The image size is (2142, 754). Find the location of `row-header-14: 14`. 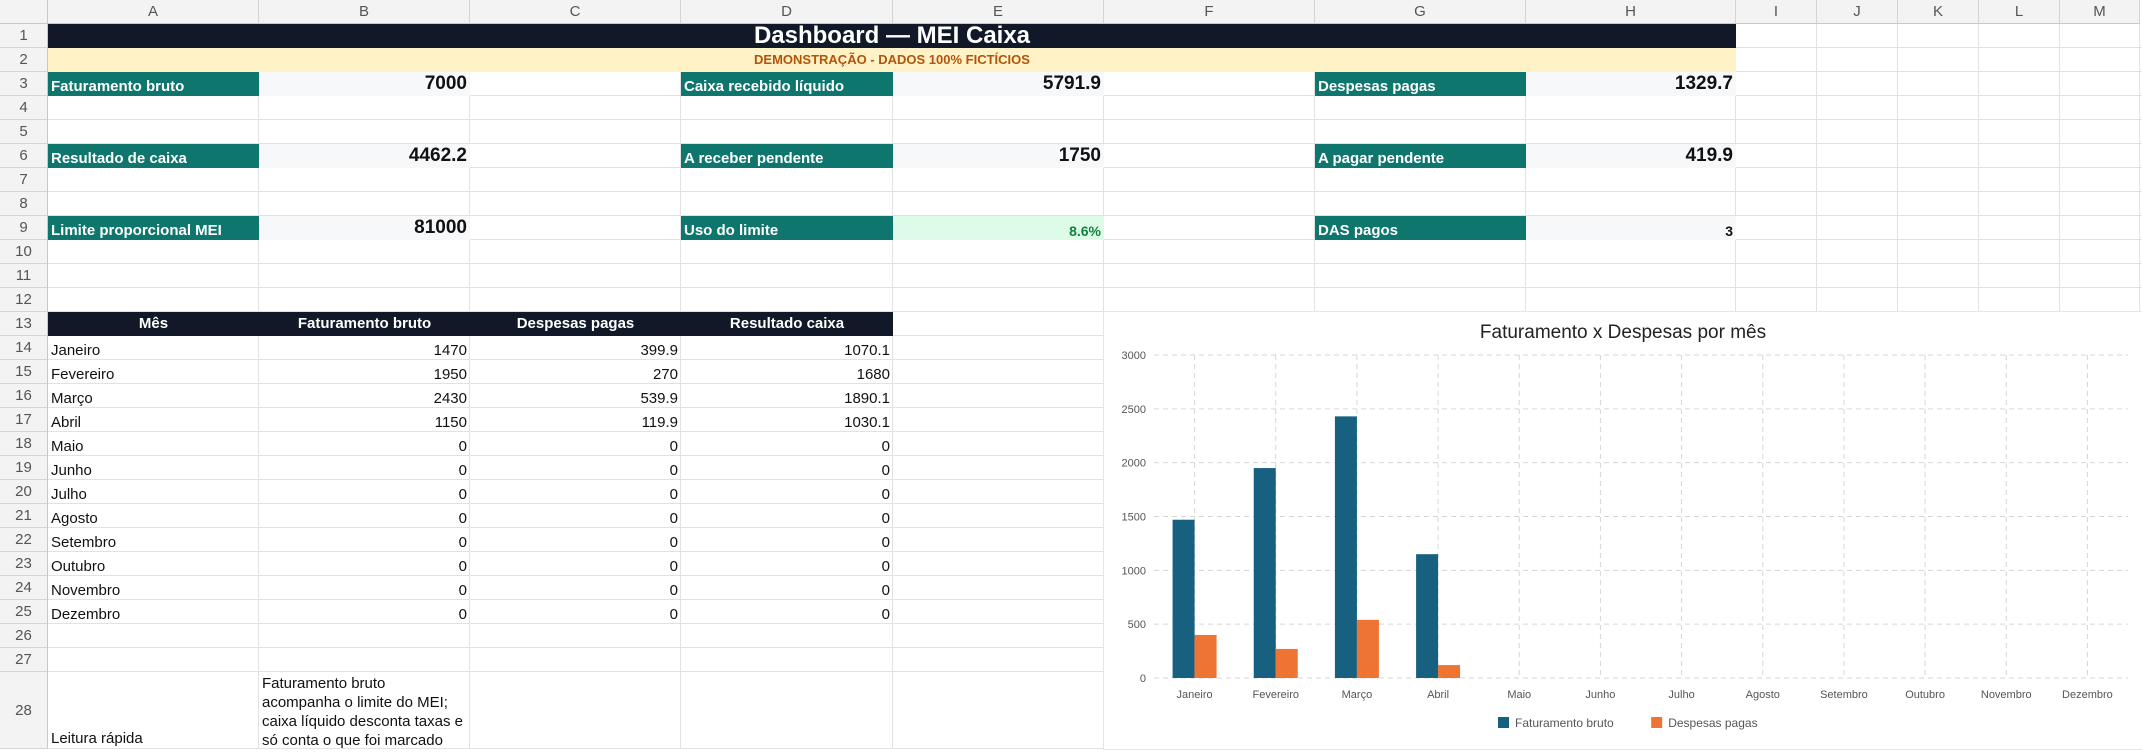

row-header-14: 14 is located at coordinates (24, 348).